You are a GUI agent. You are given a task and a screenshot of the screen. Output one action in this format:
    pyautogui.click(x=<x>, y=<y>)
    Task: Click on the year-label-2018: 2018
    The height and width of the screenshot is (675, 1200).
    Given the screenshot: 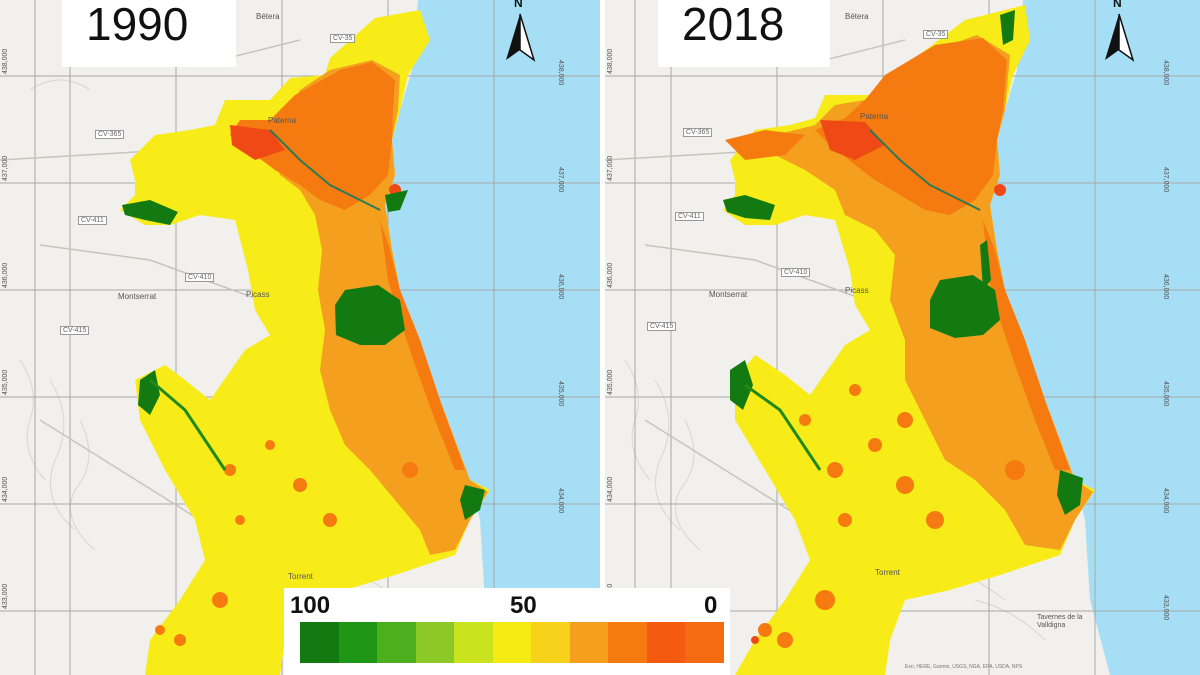 What is the action you would take?
    pyautogui.click(x=744, y=33)
    